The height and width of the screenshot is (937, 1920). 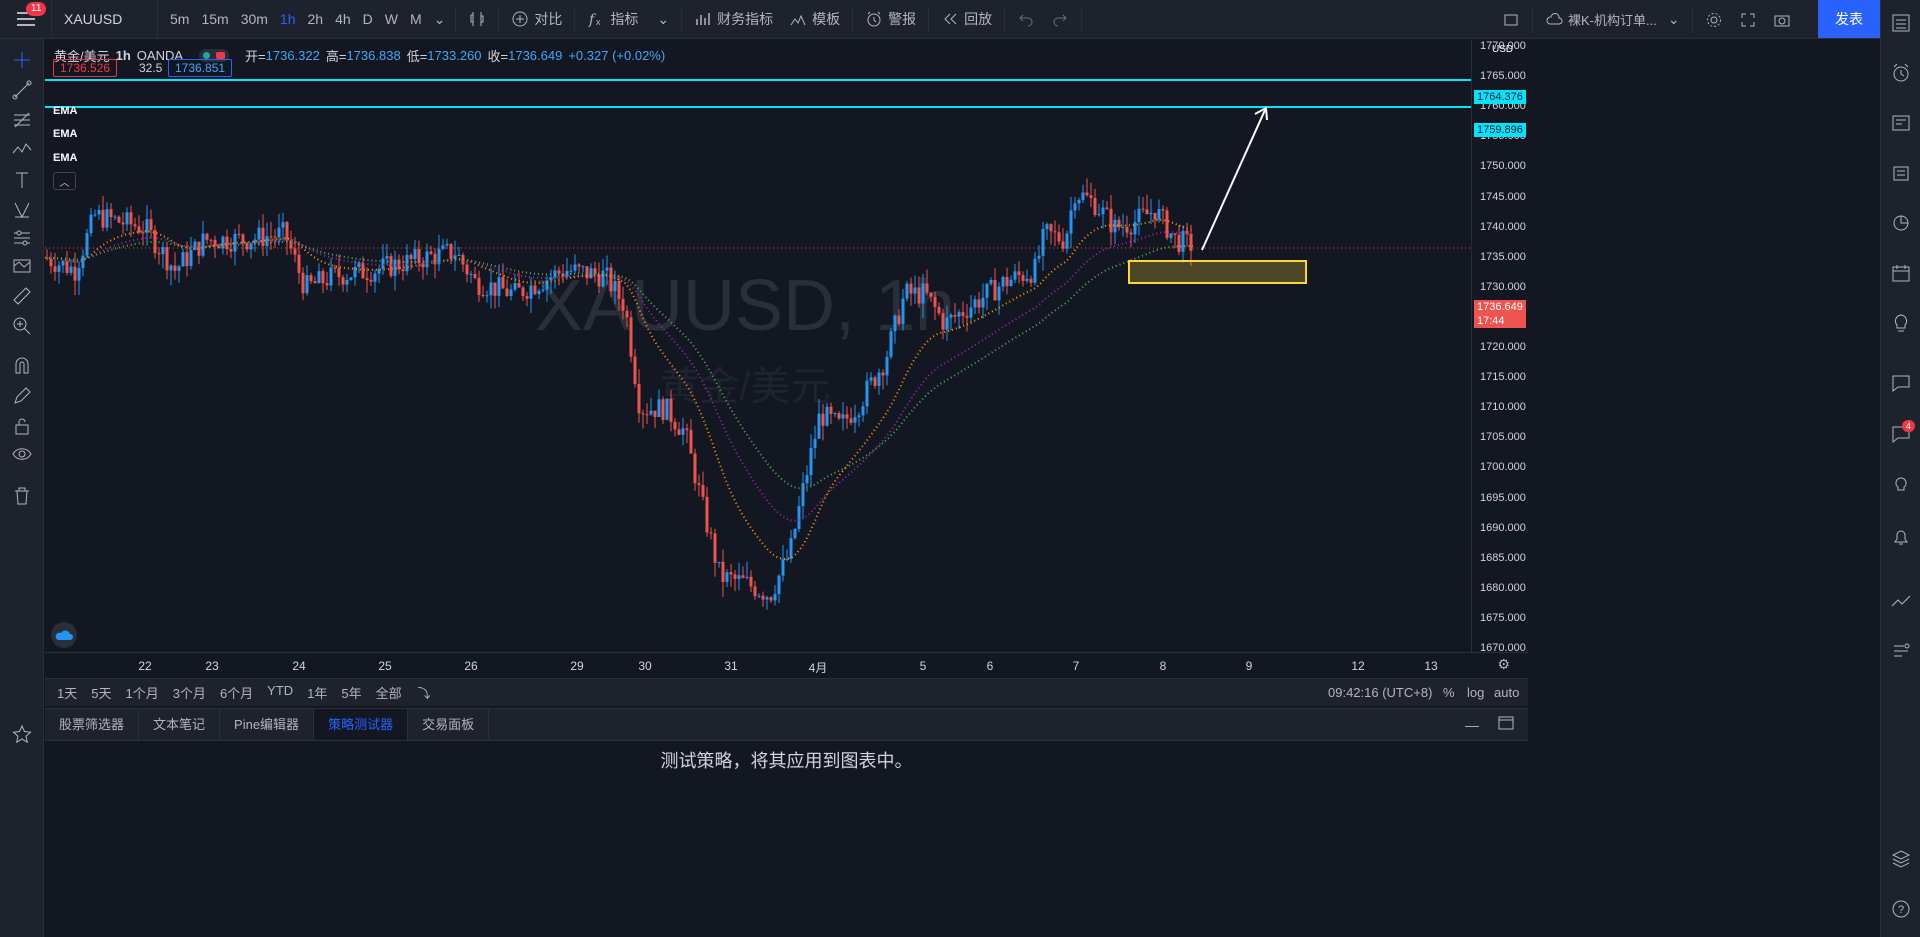 I want to click on interval-D: D, so click(x=367, y=18).